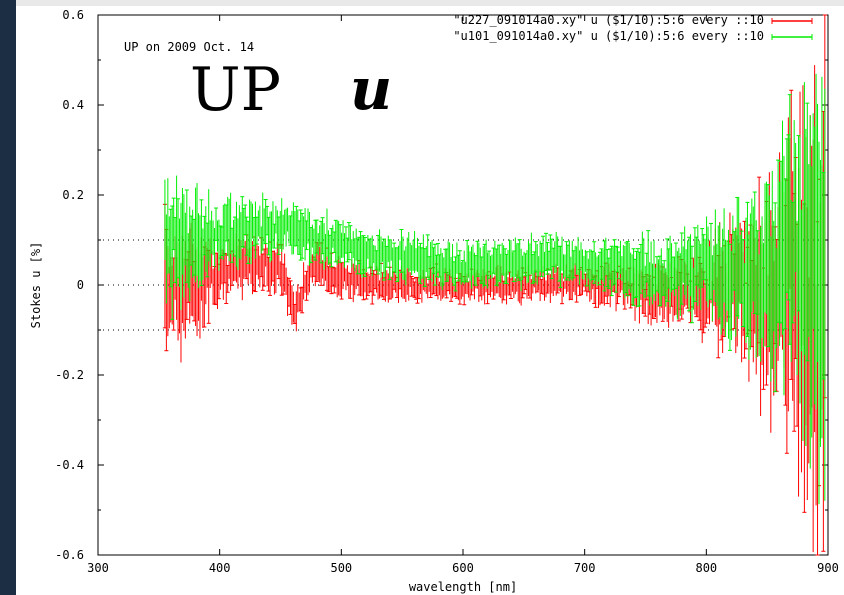 This screenshot has width=844, height=595. I want to click on x-tick-label: 600, so click(463, 568).